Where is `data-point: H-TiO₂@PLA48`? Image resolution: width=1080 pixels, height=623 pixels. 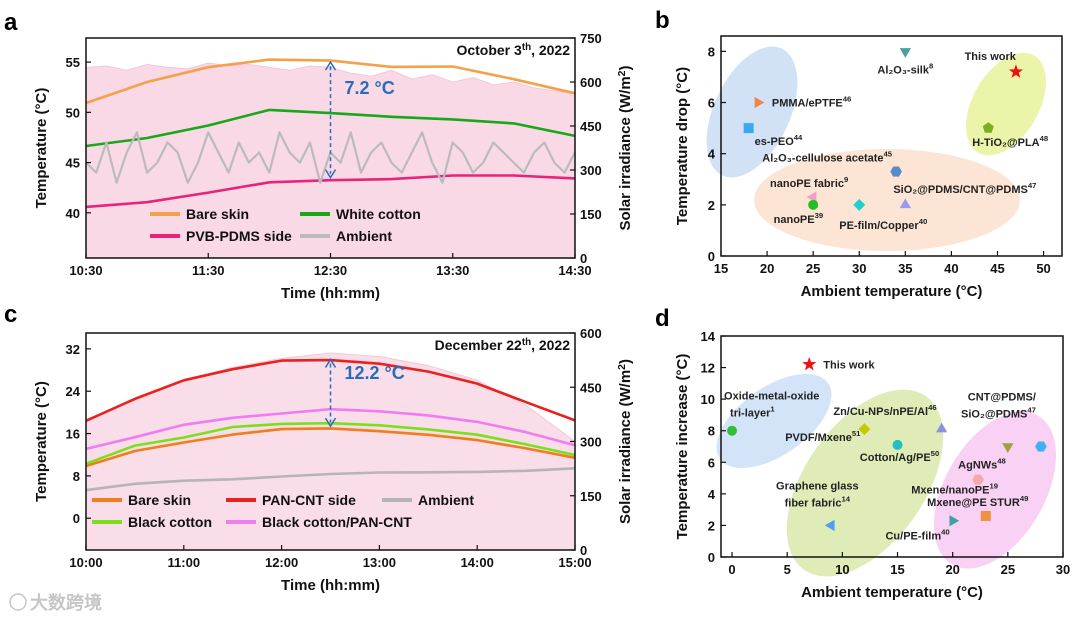 data-point: H-TiO₂@PLA48 is located at coordinates (1010, 135).